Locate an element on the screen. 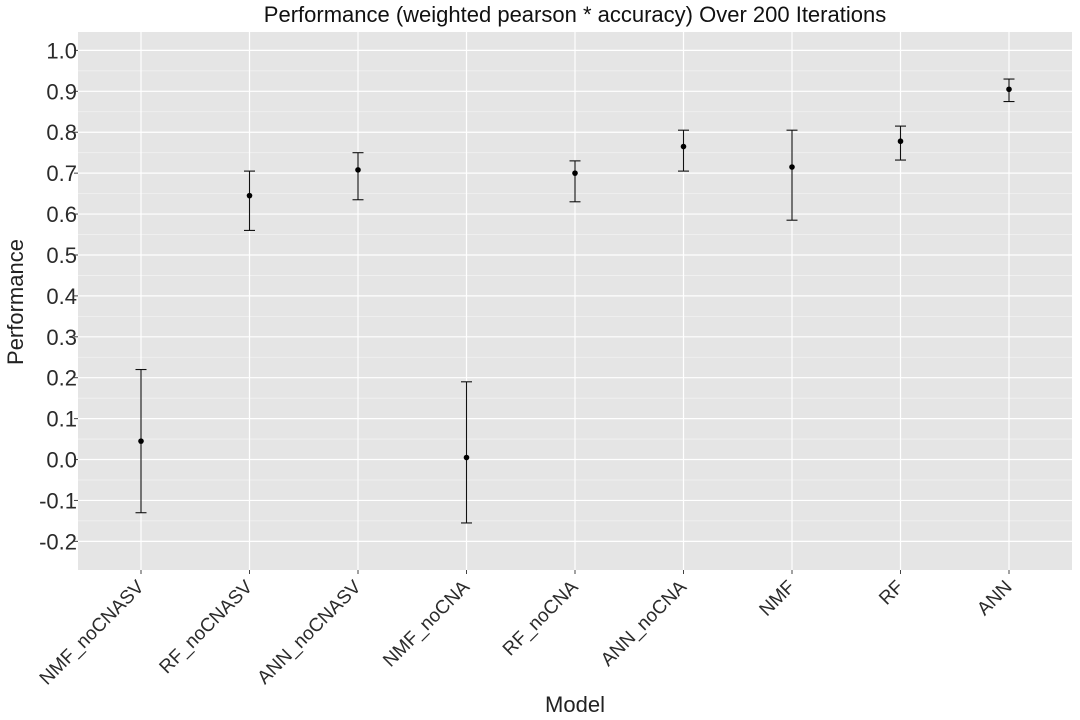  x-tick-label: ANN_noCNA is located at coordinates (644, 623).